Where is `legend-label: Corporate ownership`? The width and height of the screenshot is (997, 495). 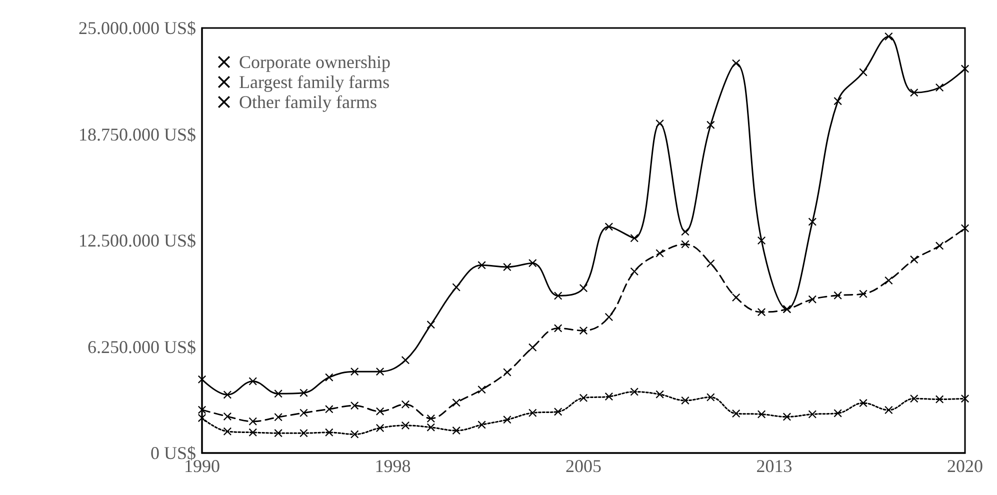 legend-label: Corporate ownership is located at coordinates (314, 62).